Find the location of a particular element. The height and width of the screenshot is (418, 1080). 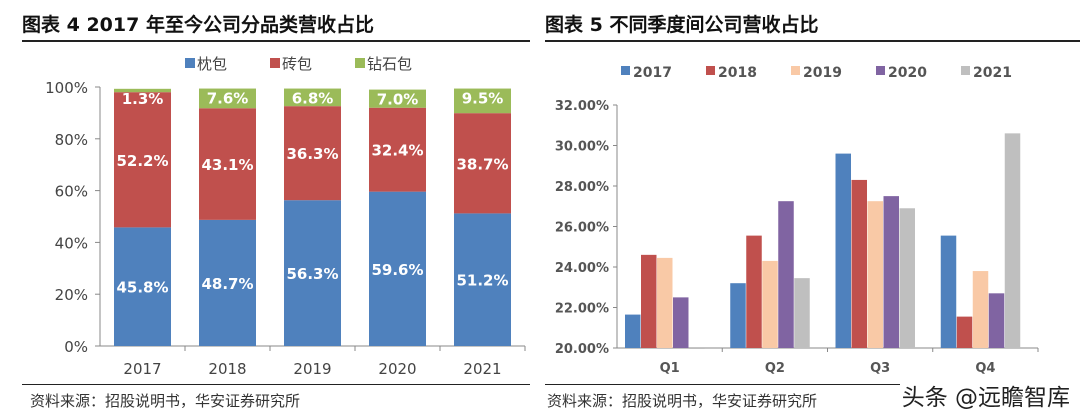

data-label: 51.2% is located at coordinates (482, 281).